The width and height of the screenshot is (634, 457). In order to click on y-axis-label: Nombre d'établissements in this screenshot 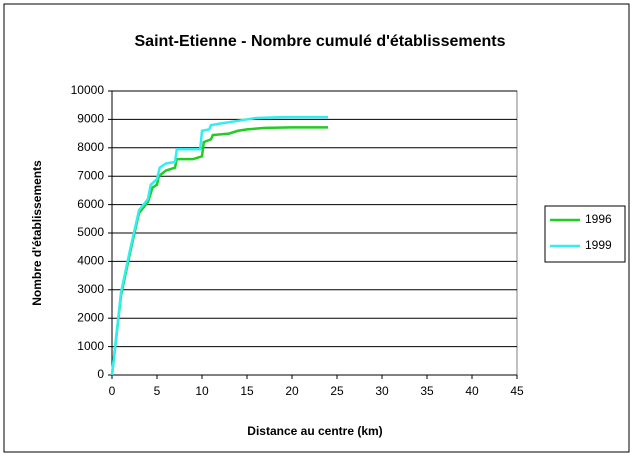, I will do `click(37, 233)`.